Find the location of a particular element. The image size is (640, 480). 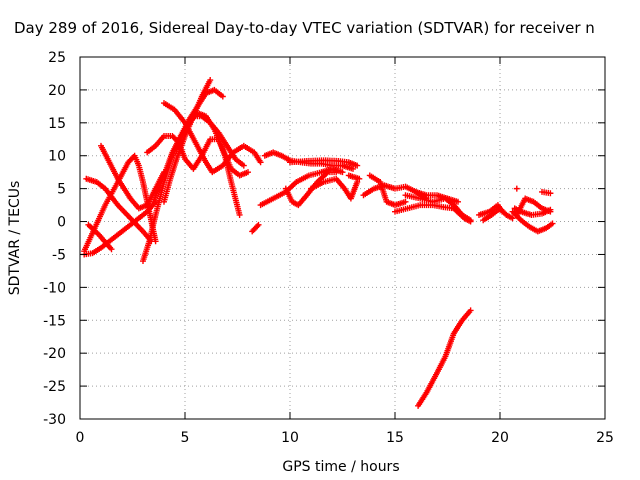

y-tick-label: -10 is located at coordinates (54, 288).